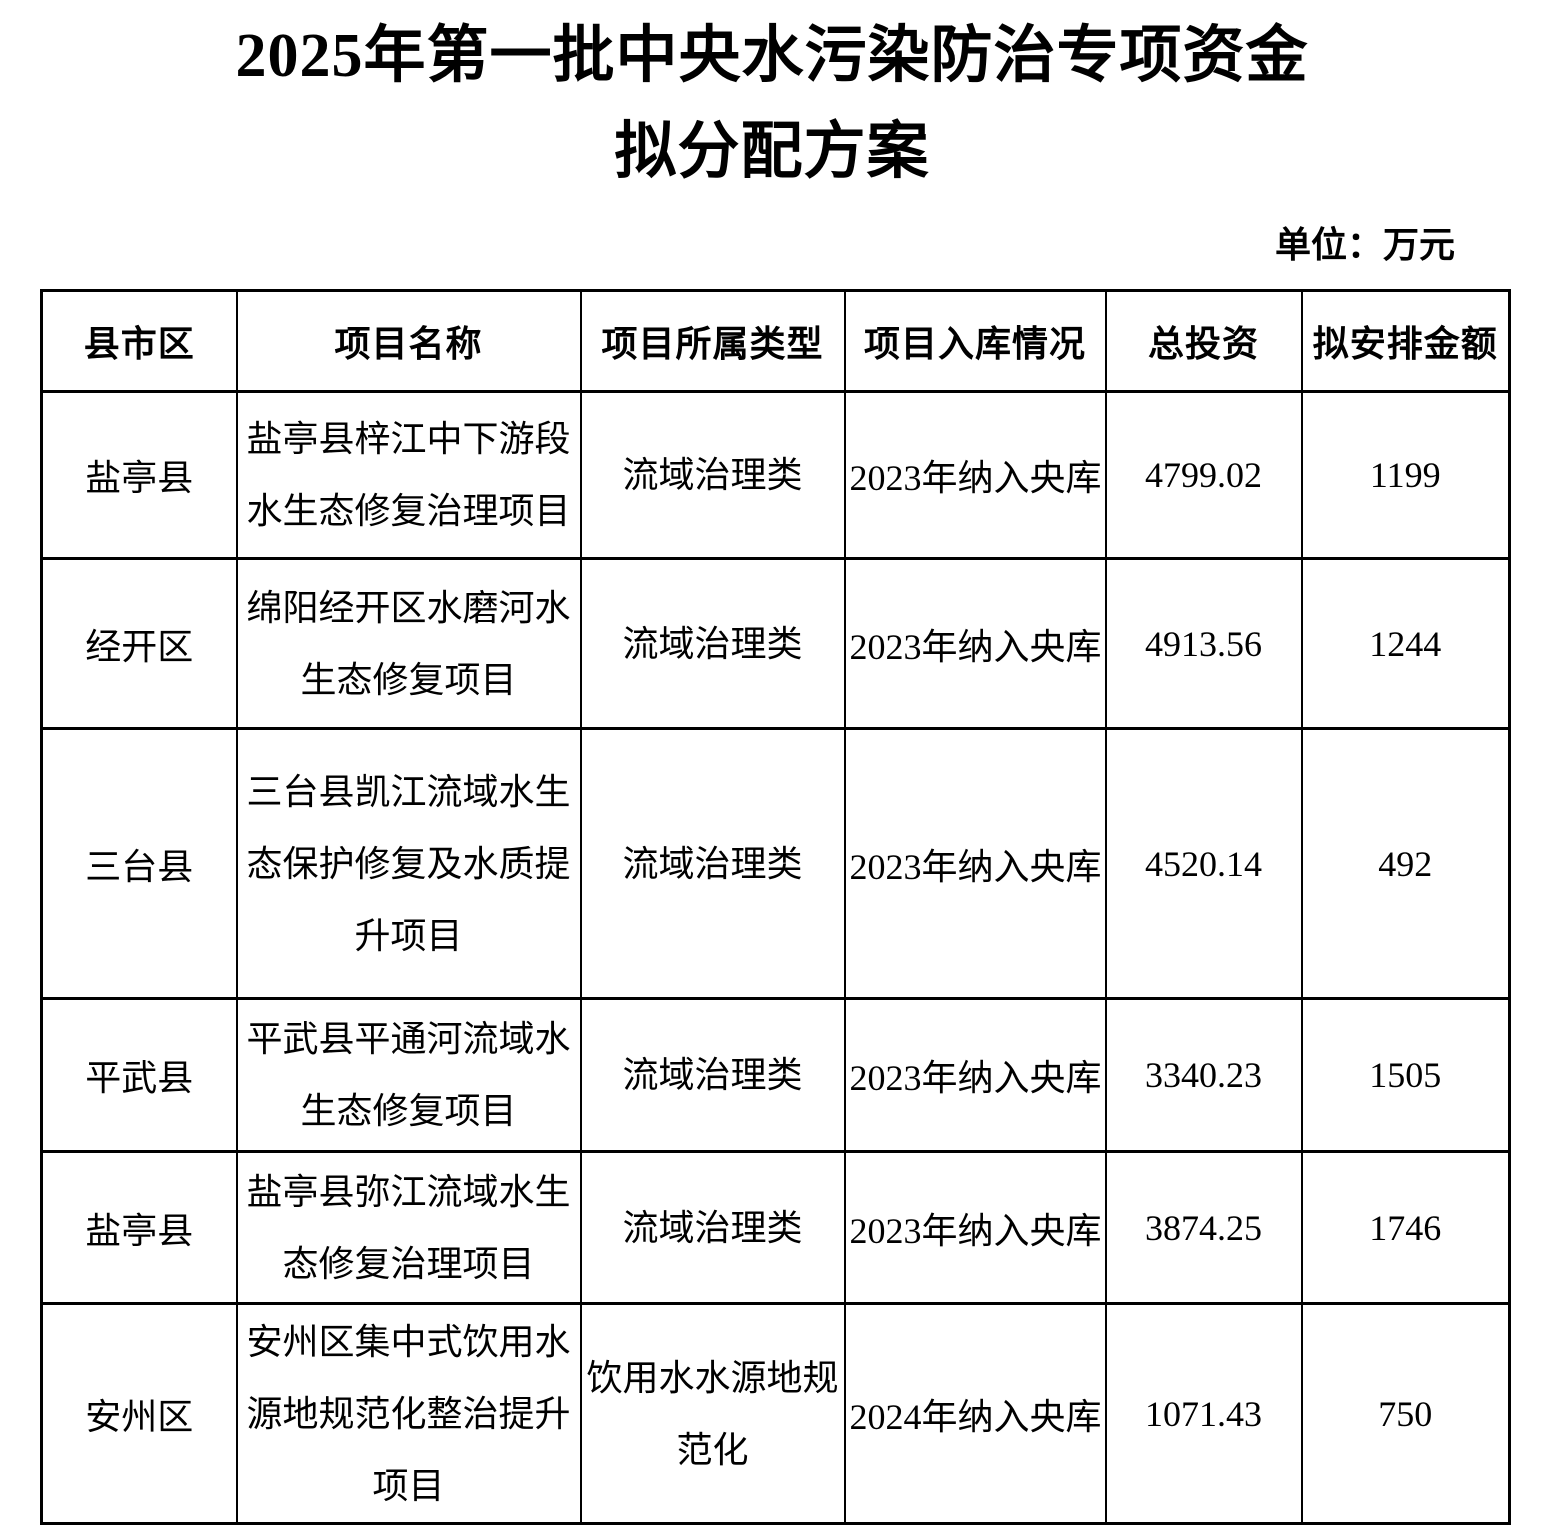  Describe the element at coordinates (1203, 1075) in the screenshot. I see `cell-total-investment: 3340.23` at that location.